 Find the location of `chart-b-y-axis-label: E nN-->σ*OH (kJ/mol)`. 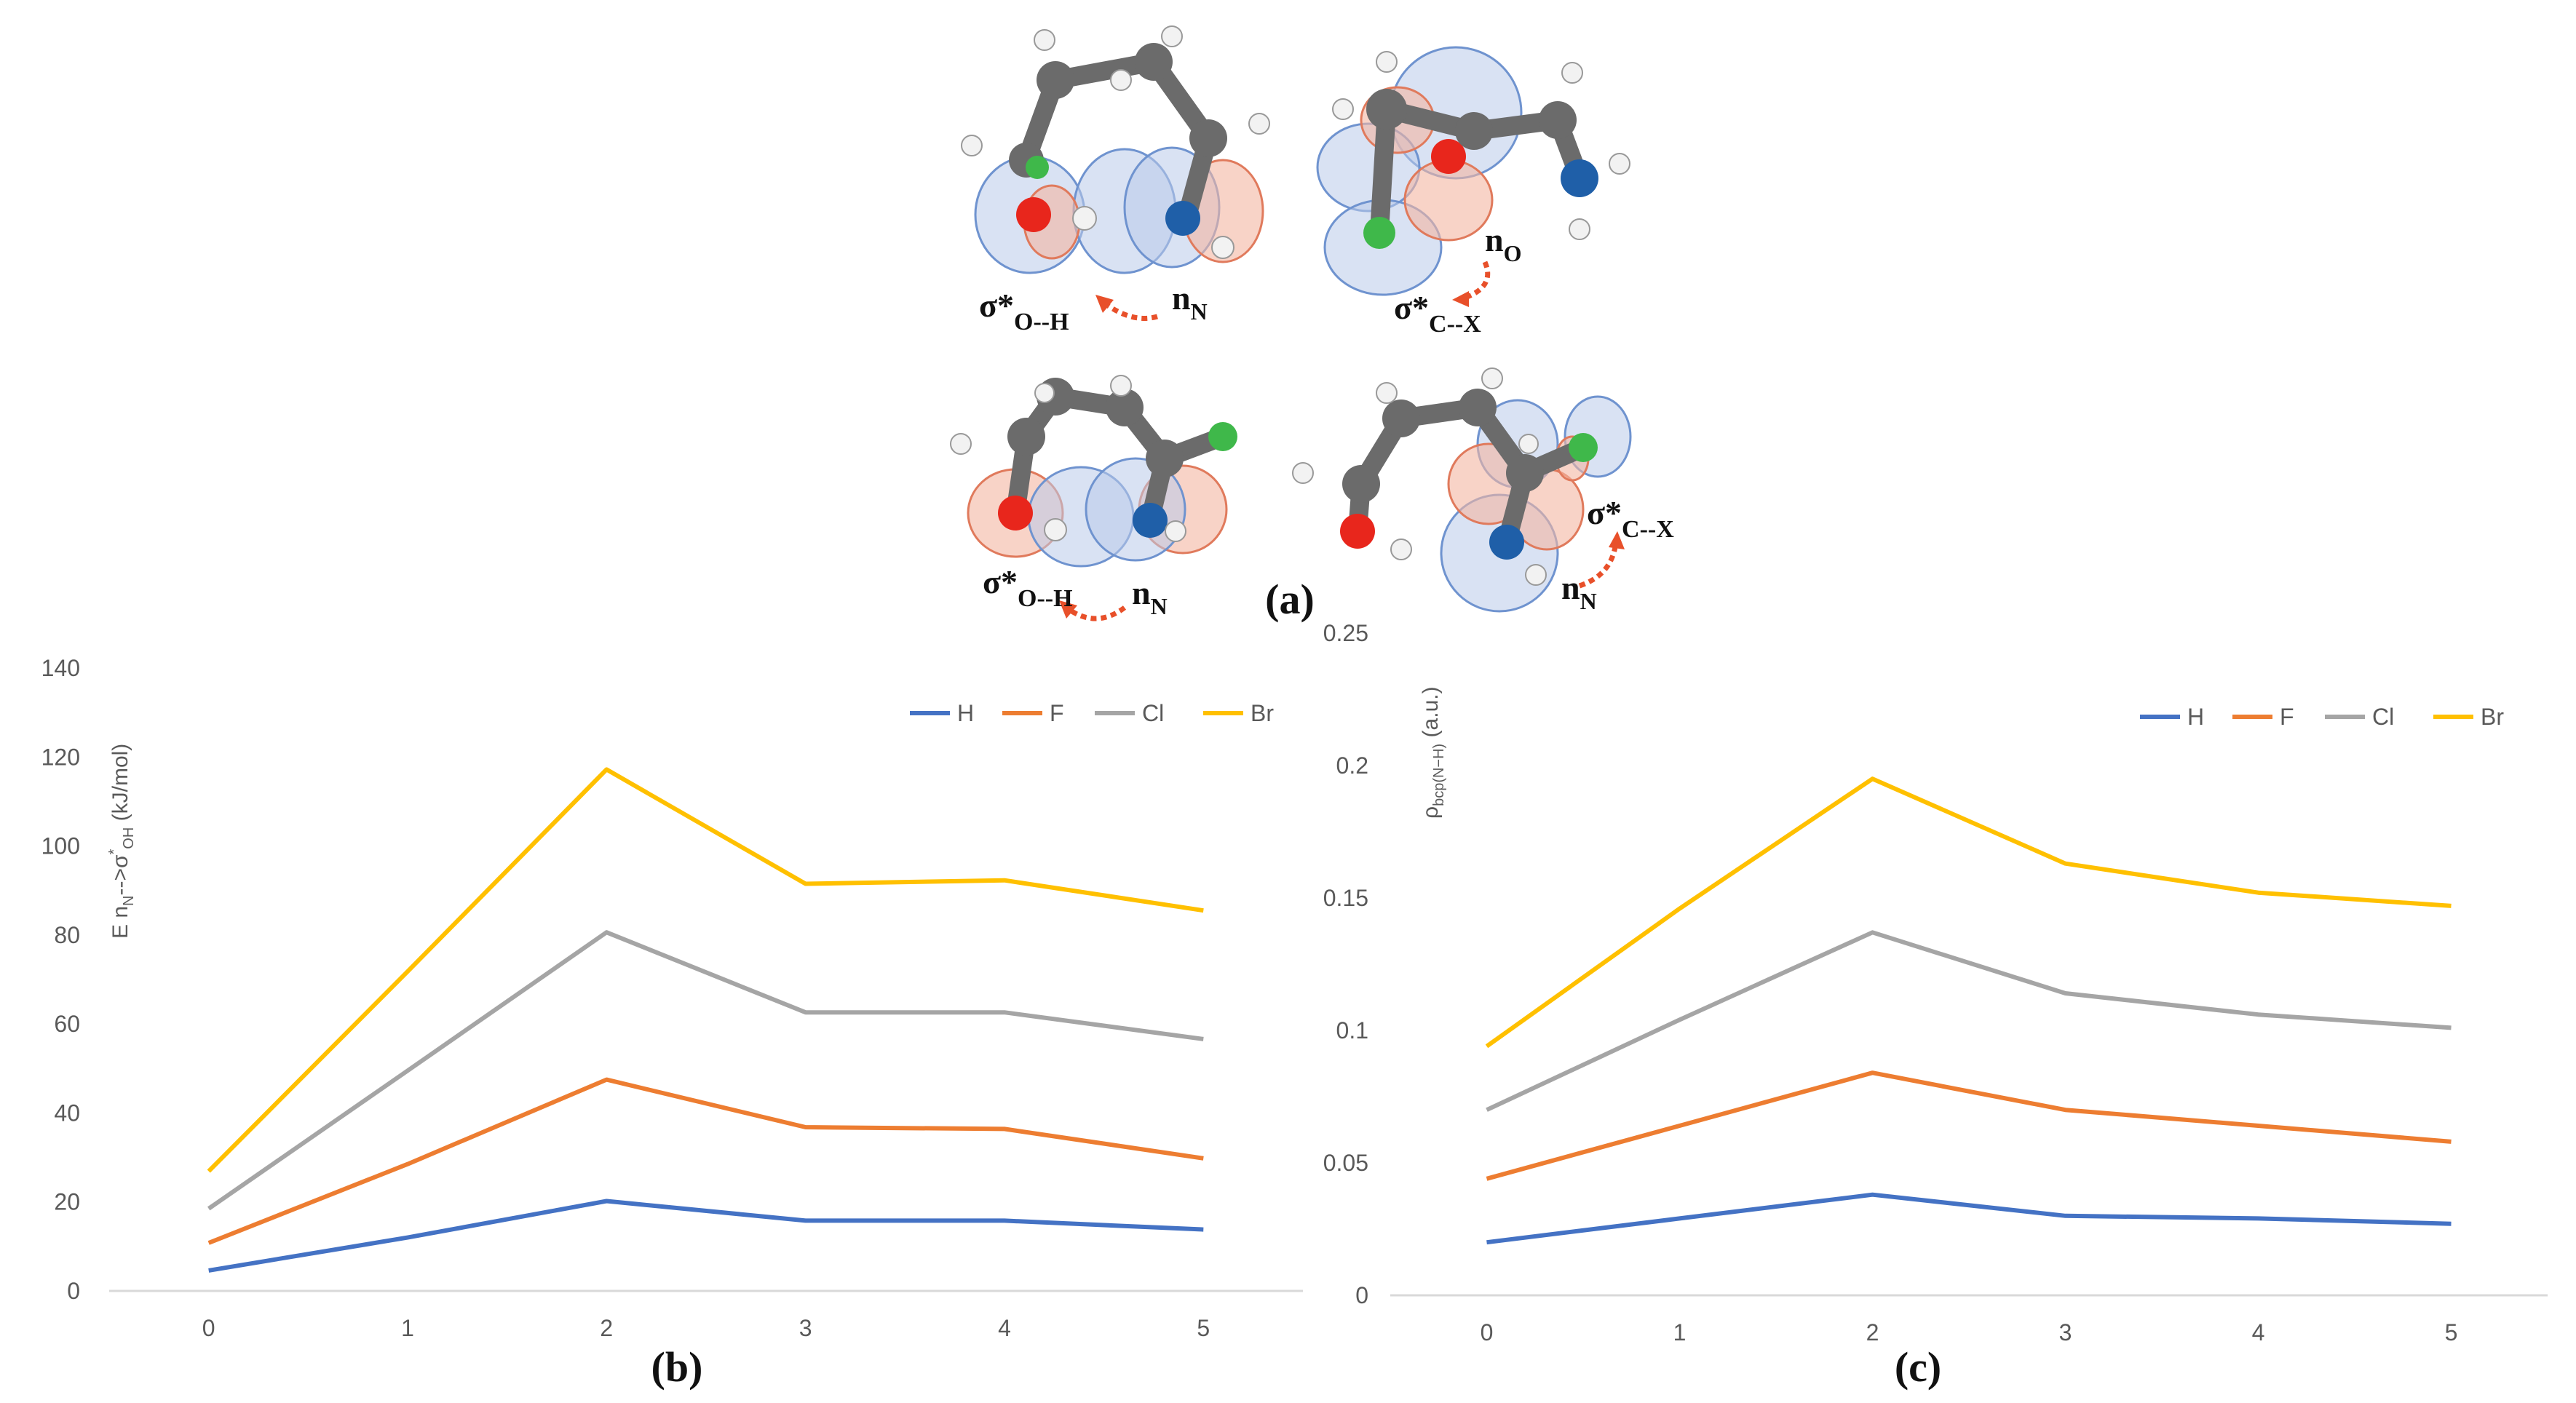

chart-b-y-axis-label: E nN-->σ*OH (kJ/mol) is located at coordinates (121, 841).